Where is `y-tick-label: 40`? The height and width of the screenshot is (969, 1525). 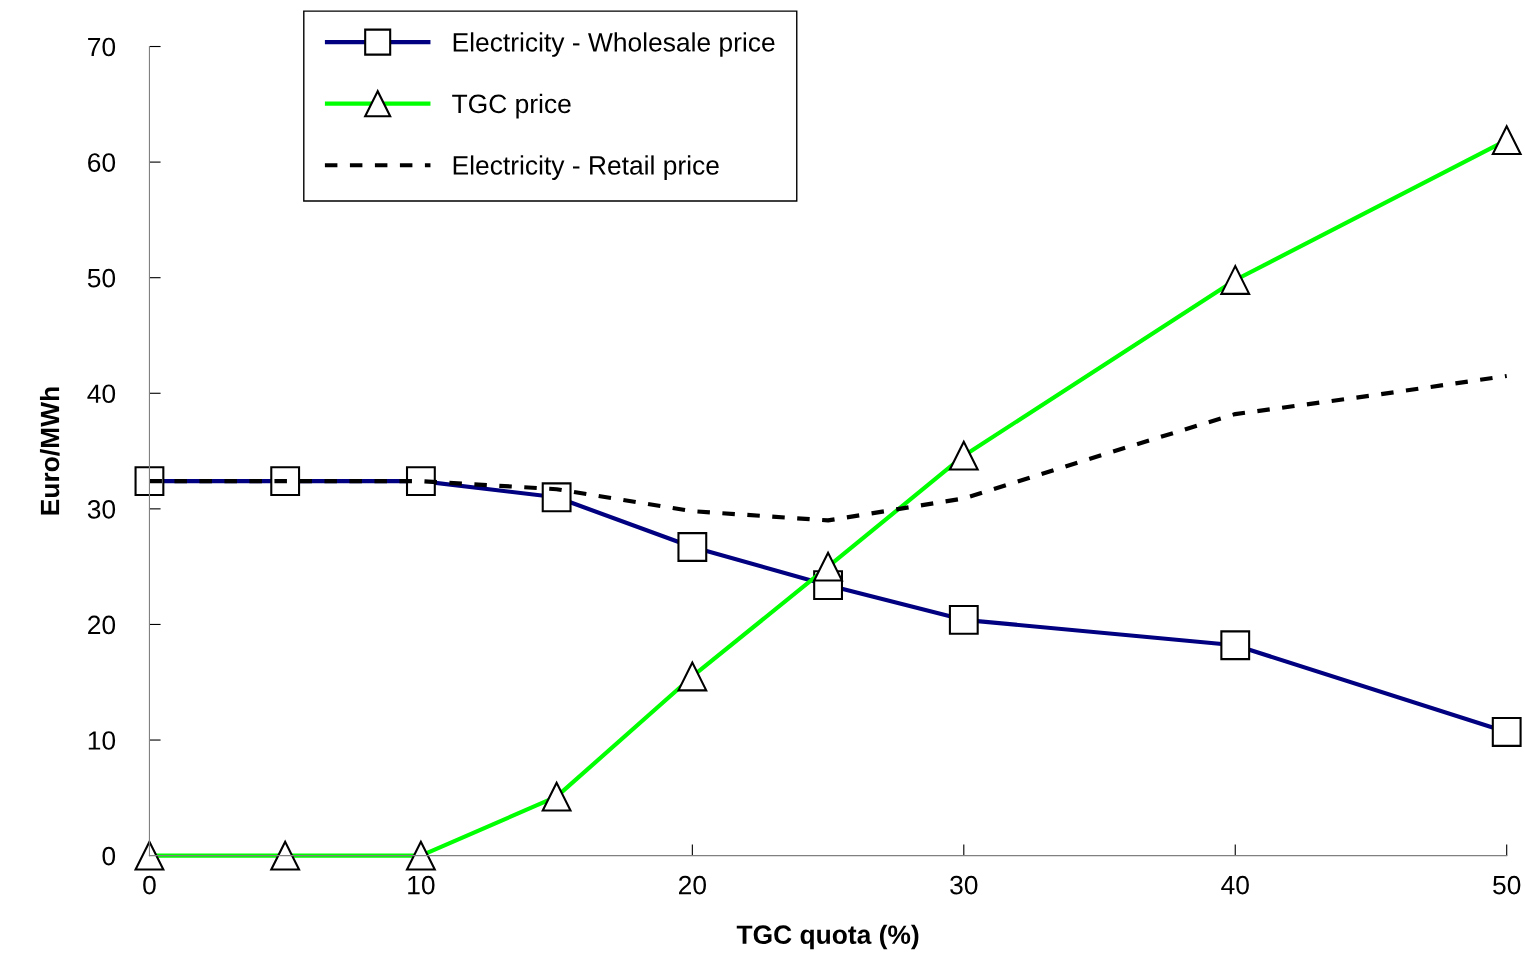 y-tick-label: 40 is located at coordinates (101, 394).